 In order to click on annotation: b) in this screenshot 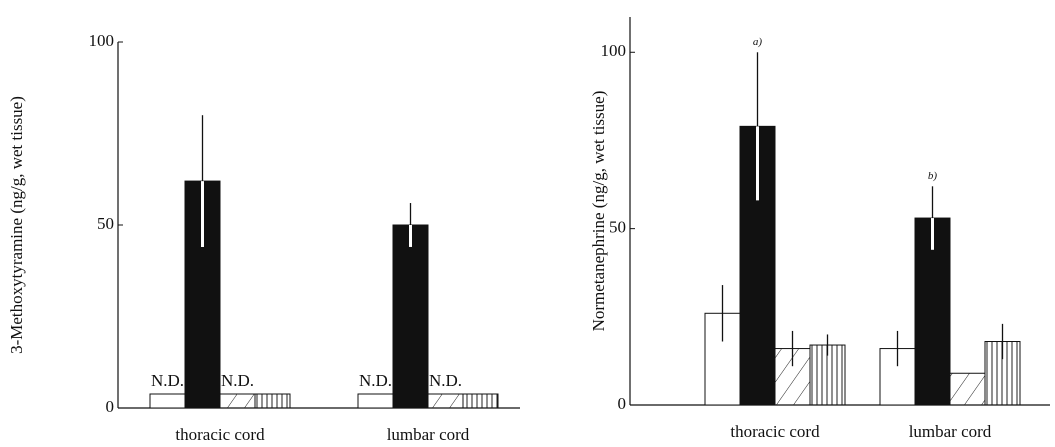, I will do `click(933, 176)`.